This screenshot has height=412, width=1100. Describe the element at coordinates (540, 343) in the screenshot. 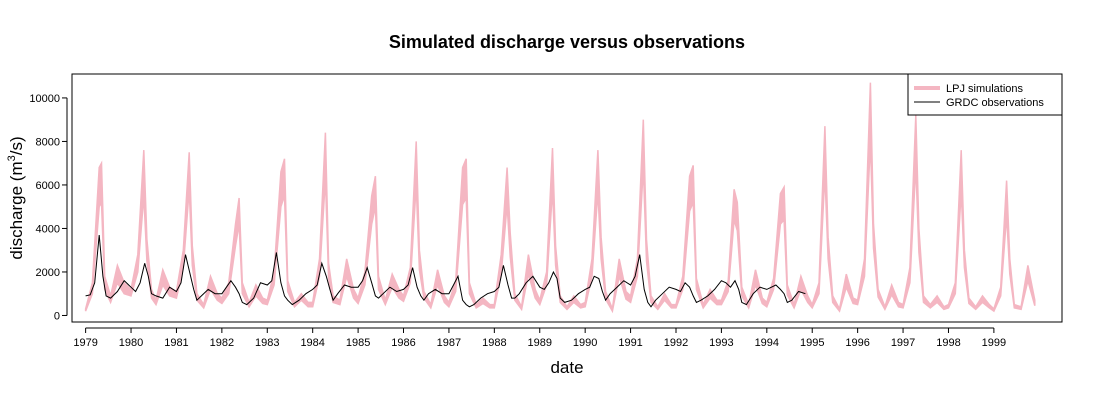

I see `x-tick-label: 1989` at that location.